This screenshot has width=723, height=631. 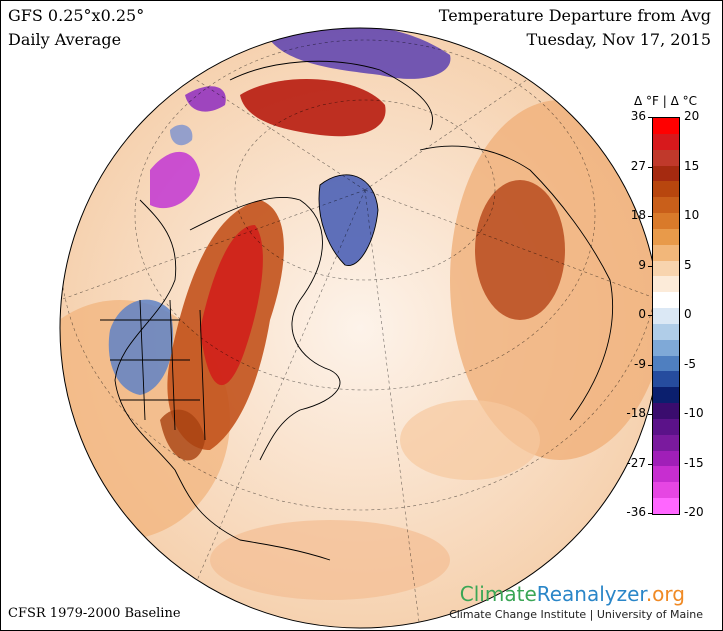 What do you see at coordinates (638, 116) in the screenshot?
I see `tick-fahrenheit: 36` at bounding box center [638, 116].